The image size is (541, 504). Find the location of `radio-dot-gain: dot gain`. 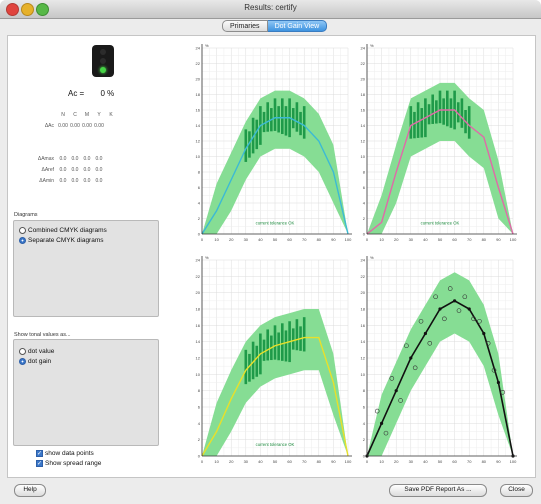

radio-dot-gain: dot gain is located at coordinates (35, 361).